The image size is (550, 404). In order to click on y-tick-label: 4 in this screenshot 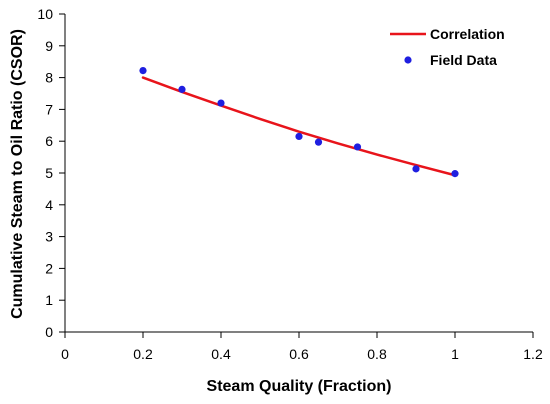, I will do `click(49, 205)`.